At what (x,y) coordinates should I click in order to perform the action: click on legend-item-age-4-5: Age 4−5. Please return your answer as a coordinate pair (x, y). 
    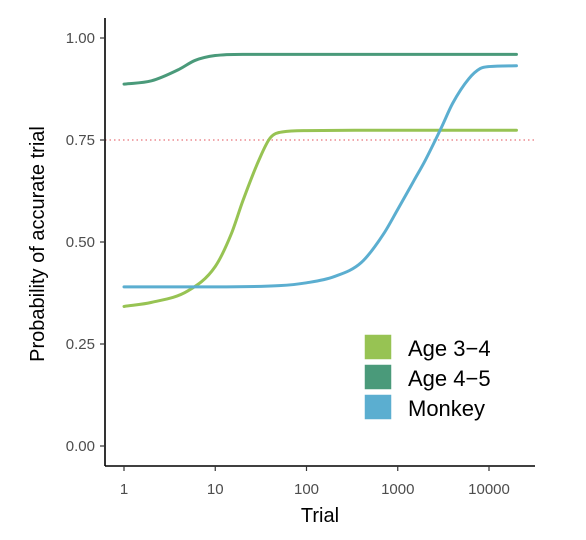
    Looking at the image, I should click on (427, 377).